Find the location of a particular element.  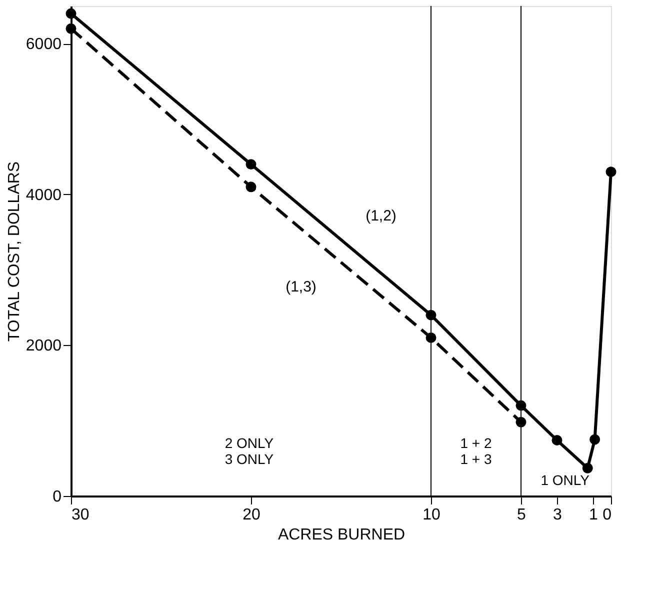

x-tick-label: 5 is located at coordinates (521, 515).